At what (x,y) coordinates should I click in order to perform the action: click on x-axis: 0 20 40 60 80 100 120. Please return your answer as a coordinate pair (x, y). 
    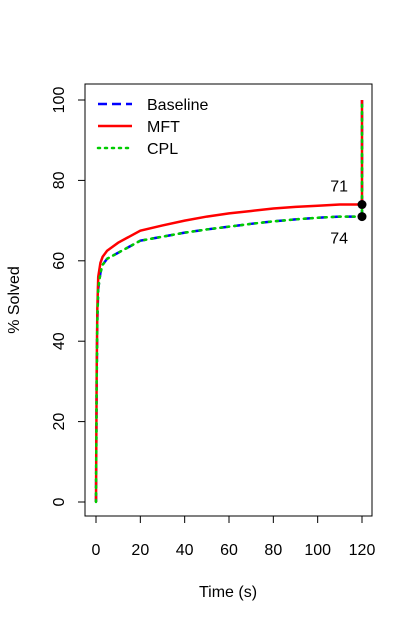
    Looking at the image, I should click on (234, 537).